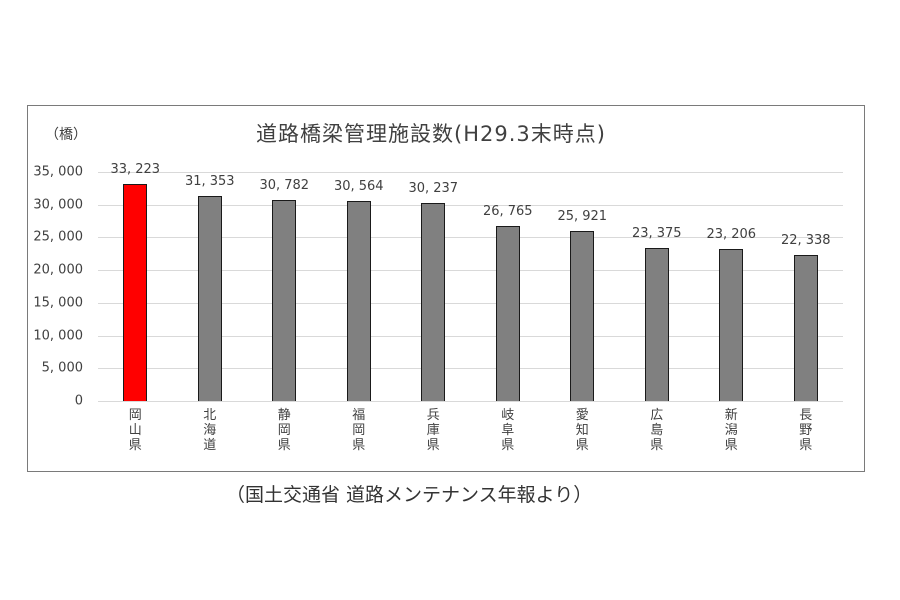 The width and height of the screenshot is (900, 600). Describe the element at coordinates (210, 430) in the screenshot. I see `x-category-label: 北海道` at that location.